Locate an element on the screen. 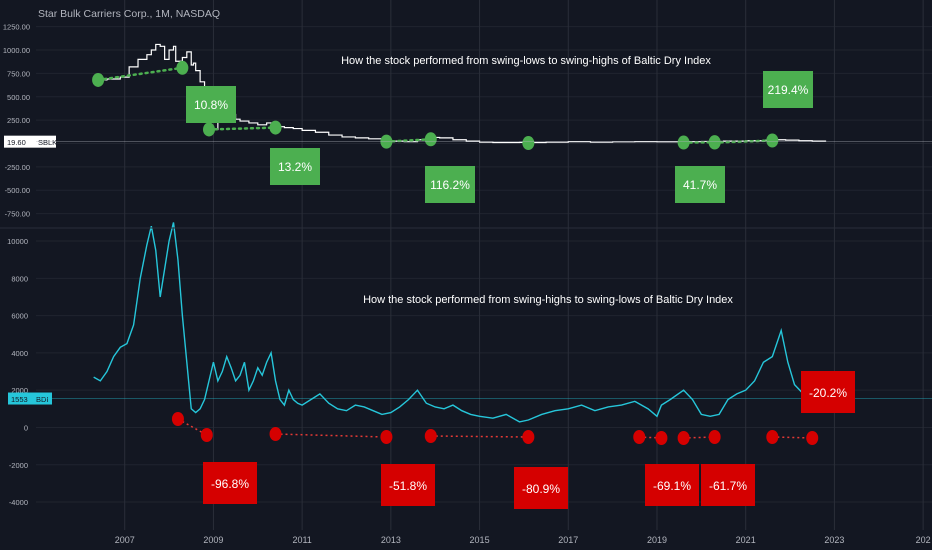 Image resolution: width=932 pixels, height=550 pixels. bdi-tag-label: BDI is located at coordinates (42, 399).